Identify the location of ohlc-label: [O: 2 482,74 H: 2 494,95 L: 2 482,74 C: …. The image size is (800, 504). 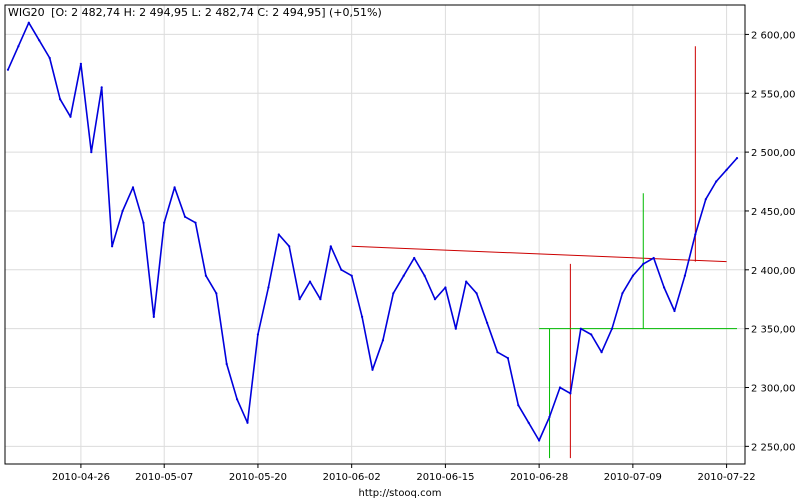
(216, 12).